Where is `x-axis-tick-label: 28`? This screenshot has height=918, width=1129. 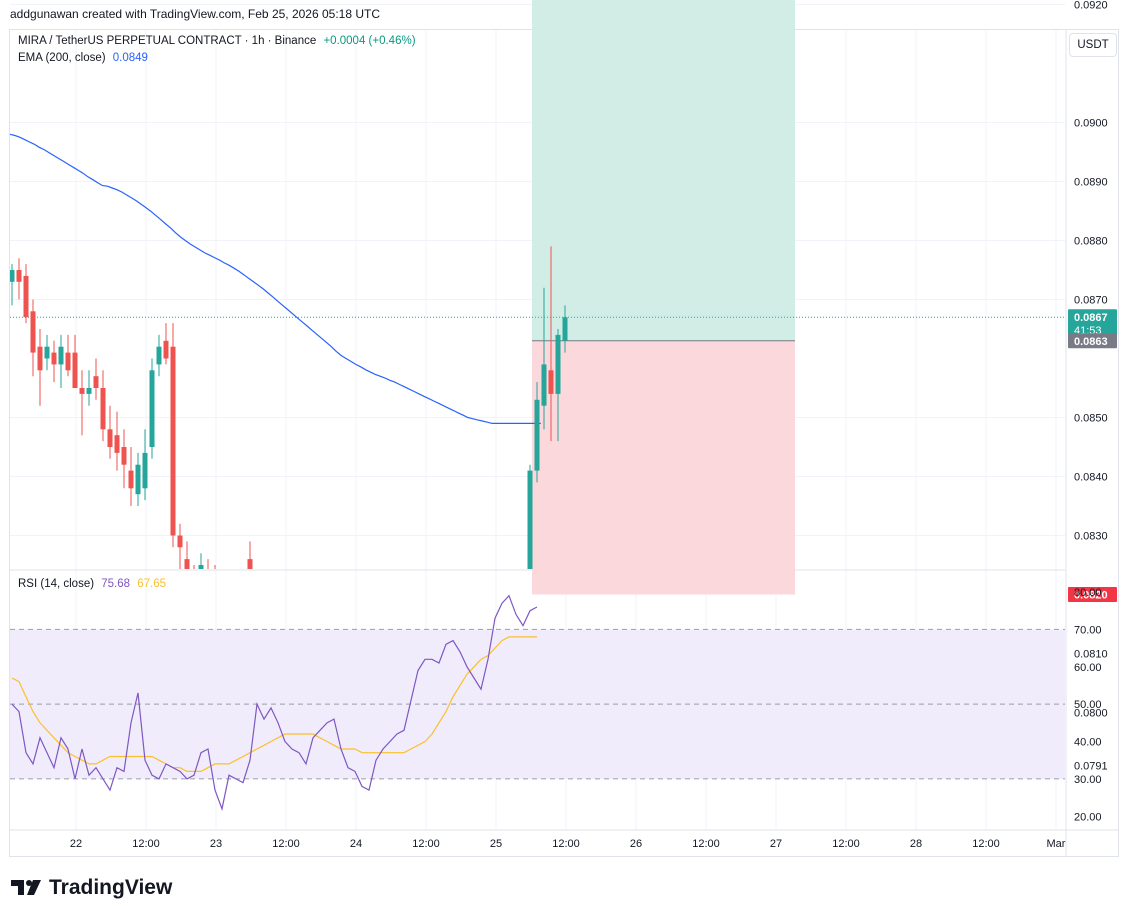 x-axis-tick-label: 28 is located at coordinates (916, 844).